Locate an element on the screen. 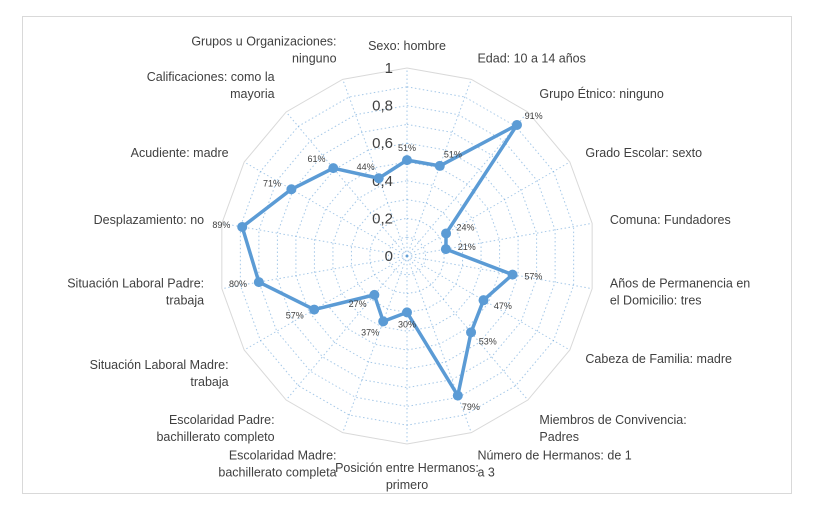 The width and height of the screenshot is (823, 513). data-label: 80% is located at coordinates (238, 284).